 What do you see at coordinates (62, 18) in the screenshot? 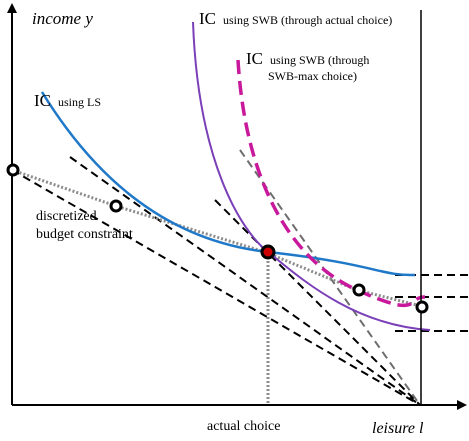
I see `y-axis-label: income y` at bounding box center [62, 18].